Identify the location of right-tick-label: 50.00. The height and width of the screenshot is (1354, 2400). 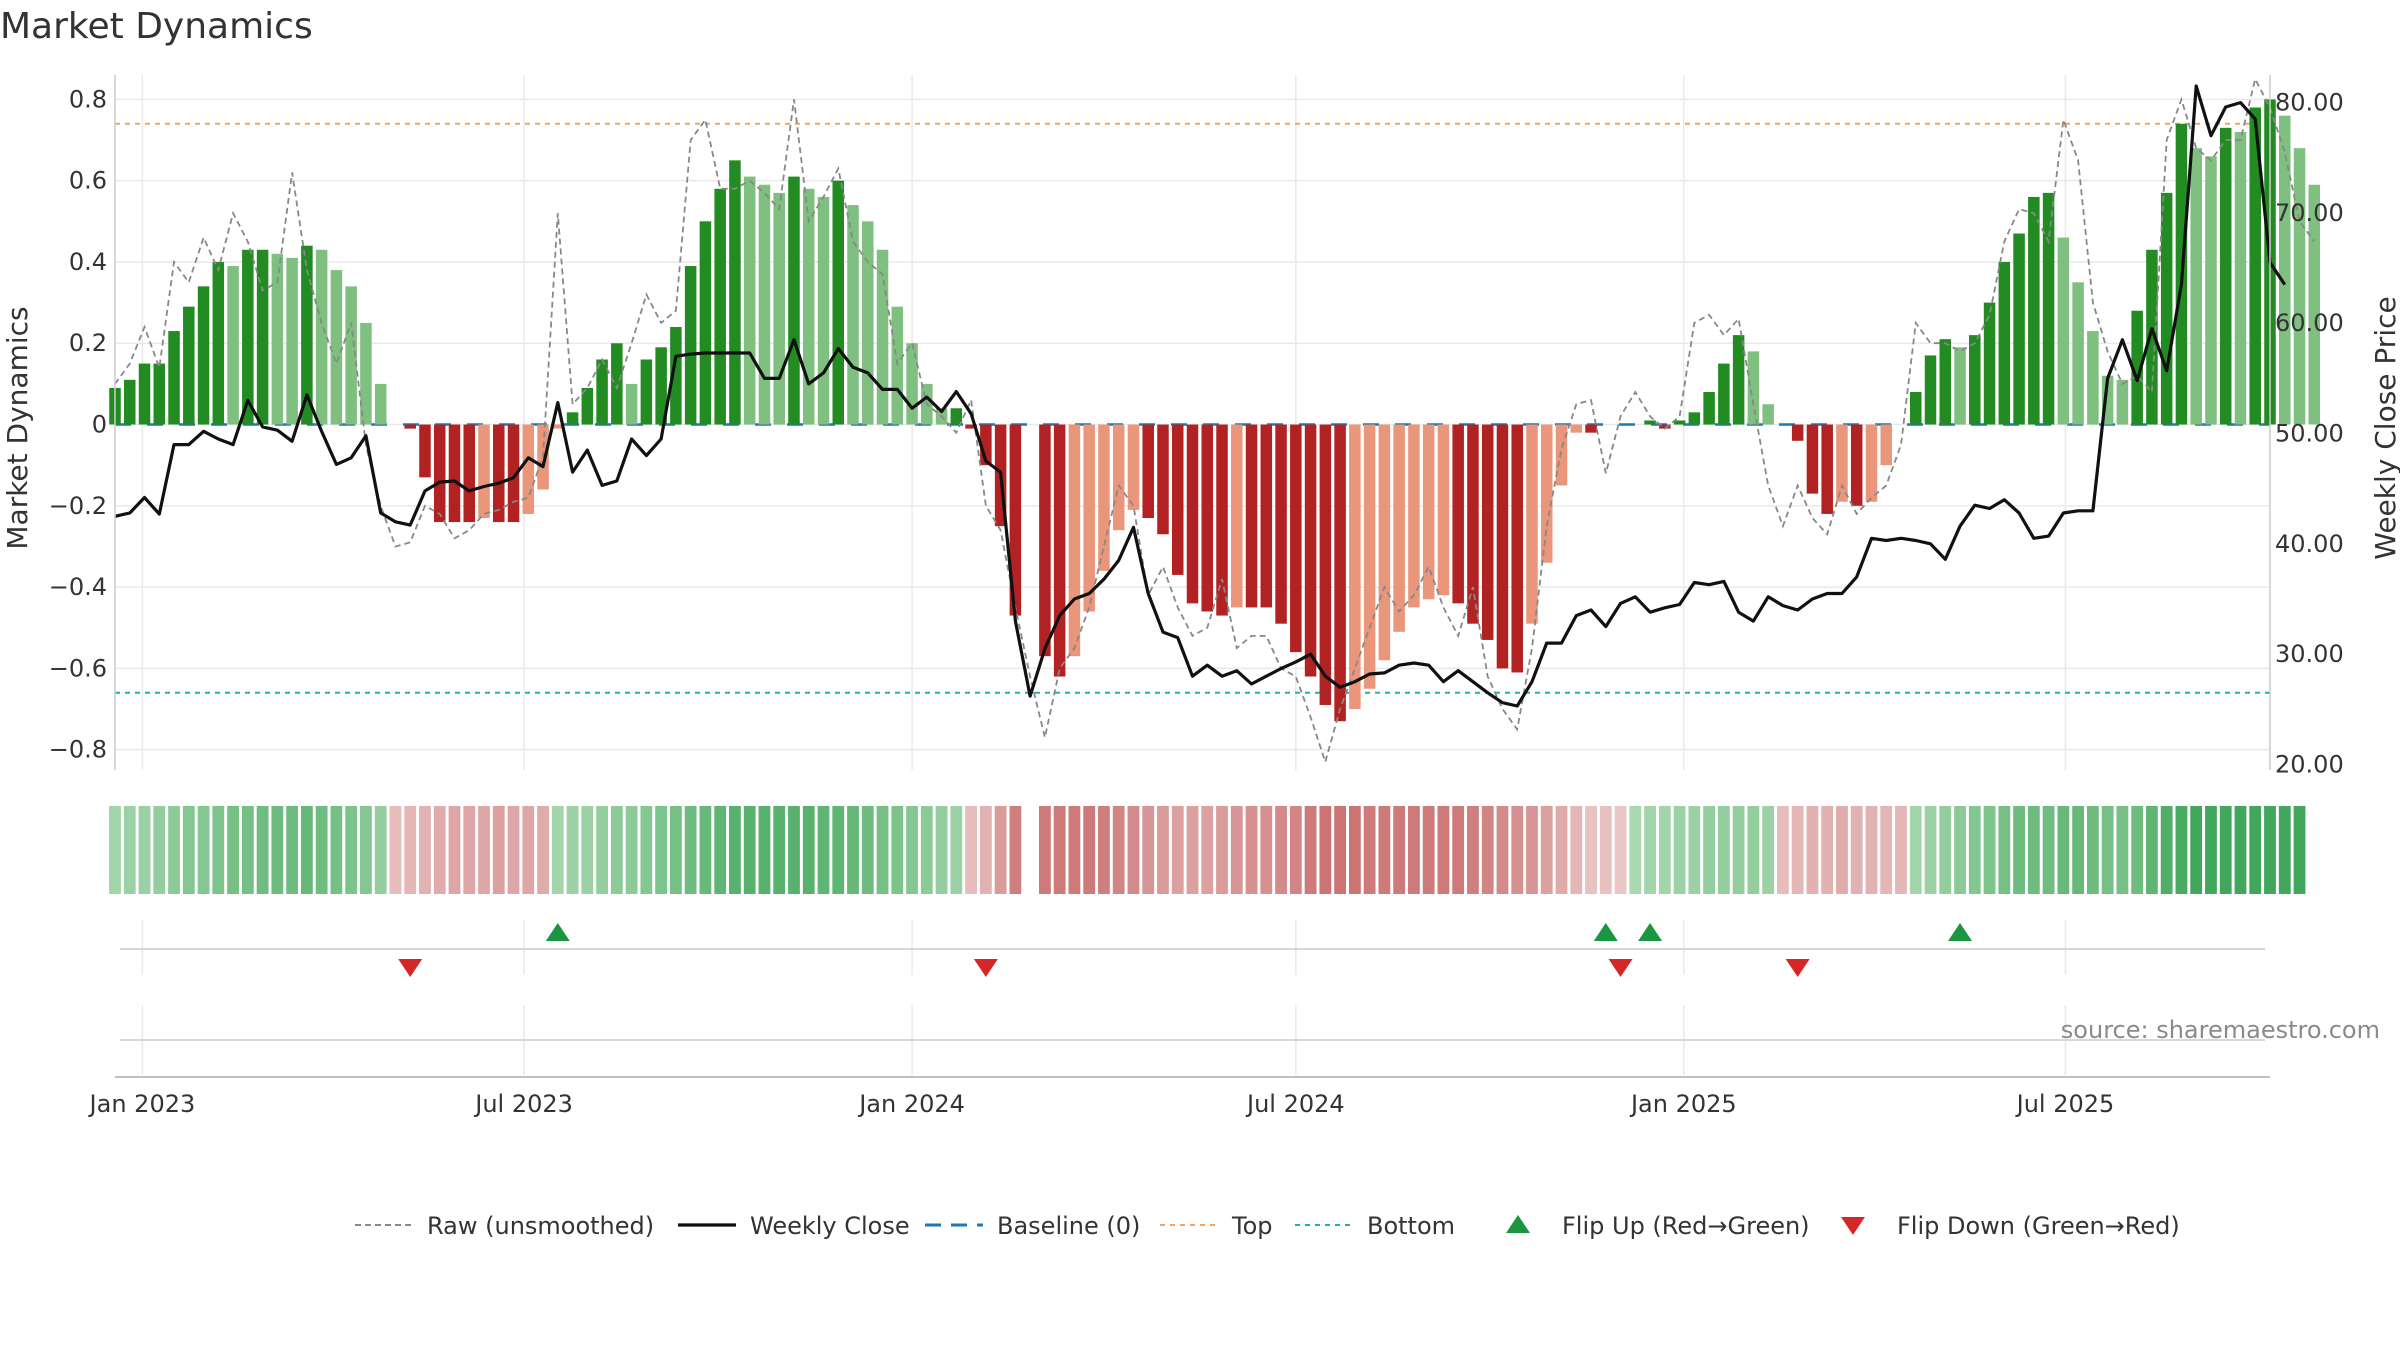
(2309, 434).